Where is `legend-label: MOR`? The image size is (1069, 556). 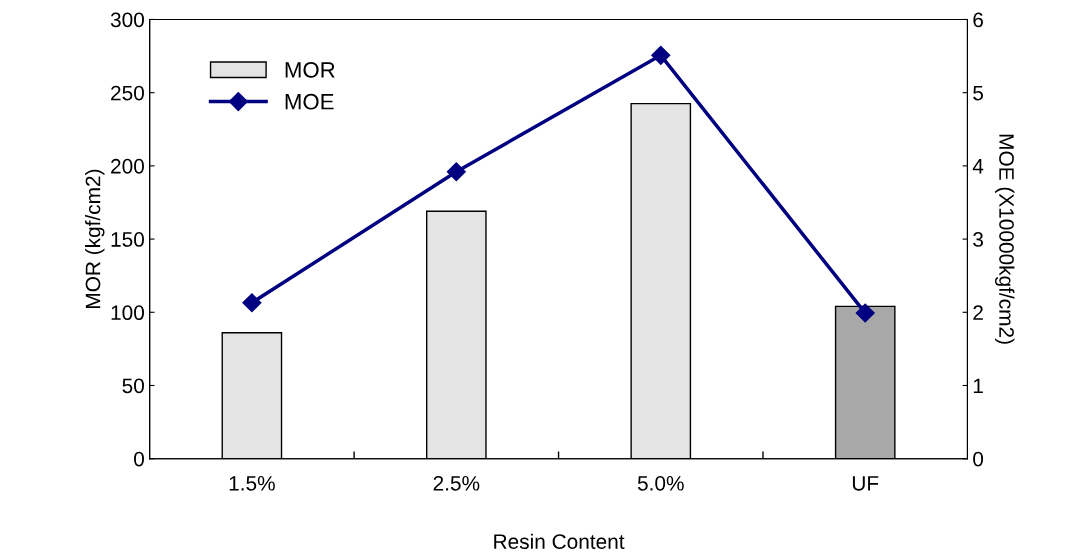 legend-label: MOR is located at coordinates (310, 70).